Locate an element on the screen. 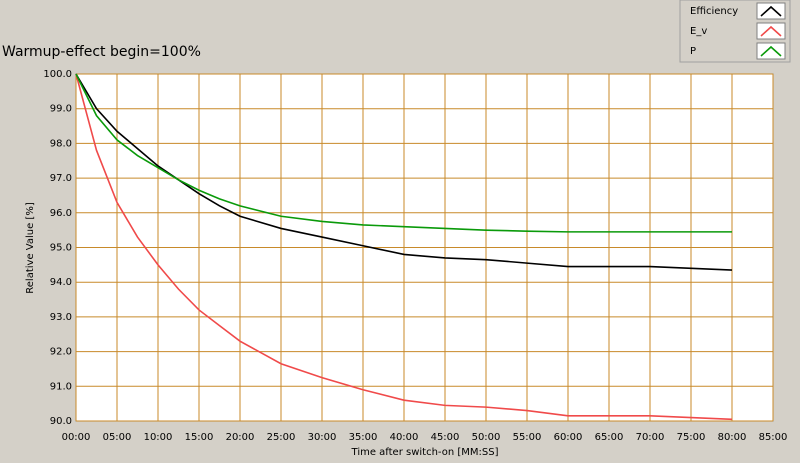 The height and width of the screenshot is (463, 800). legend-label: P is located at coordinates (693, 51).